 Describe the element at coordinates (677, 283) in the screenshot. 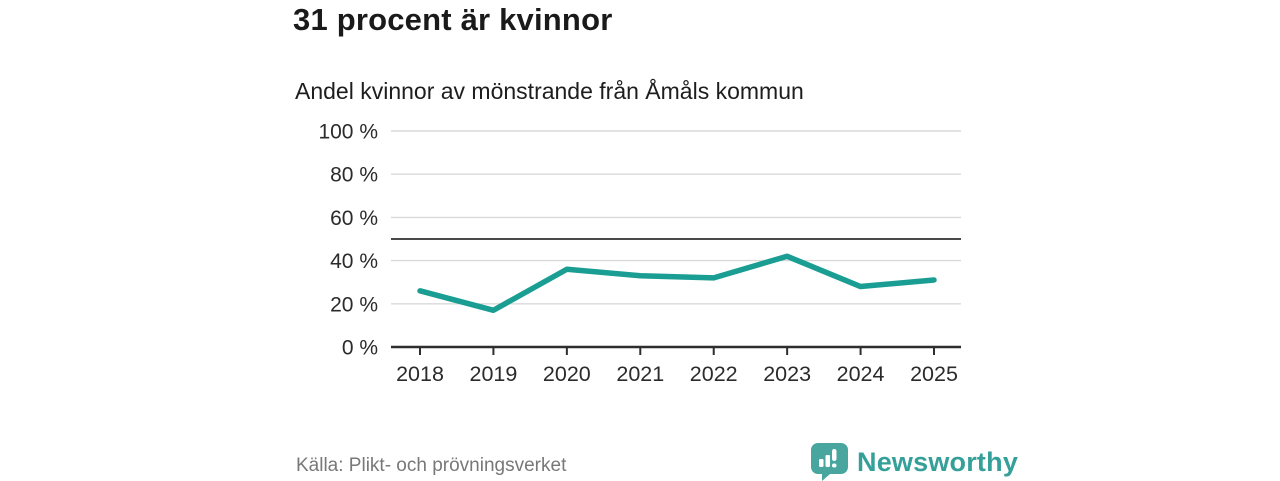

I see `data-line-andel-kvinnor` at that location.